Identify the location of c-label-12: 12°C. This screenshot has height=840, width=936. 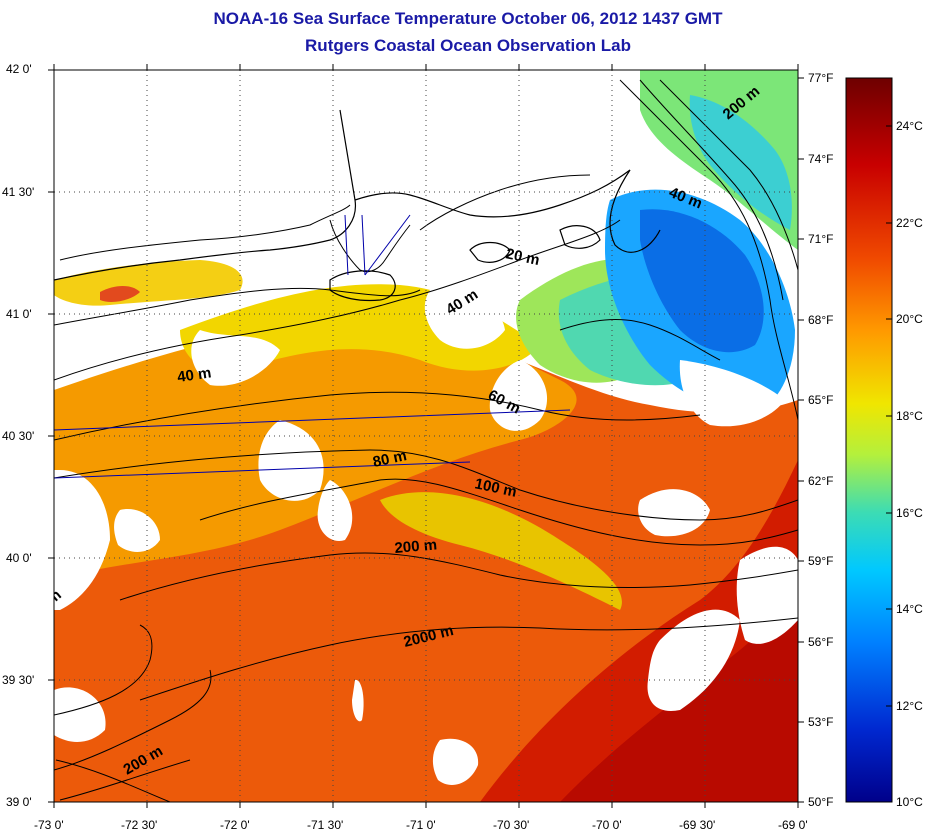
(909, 706).